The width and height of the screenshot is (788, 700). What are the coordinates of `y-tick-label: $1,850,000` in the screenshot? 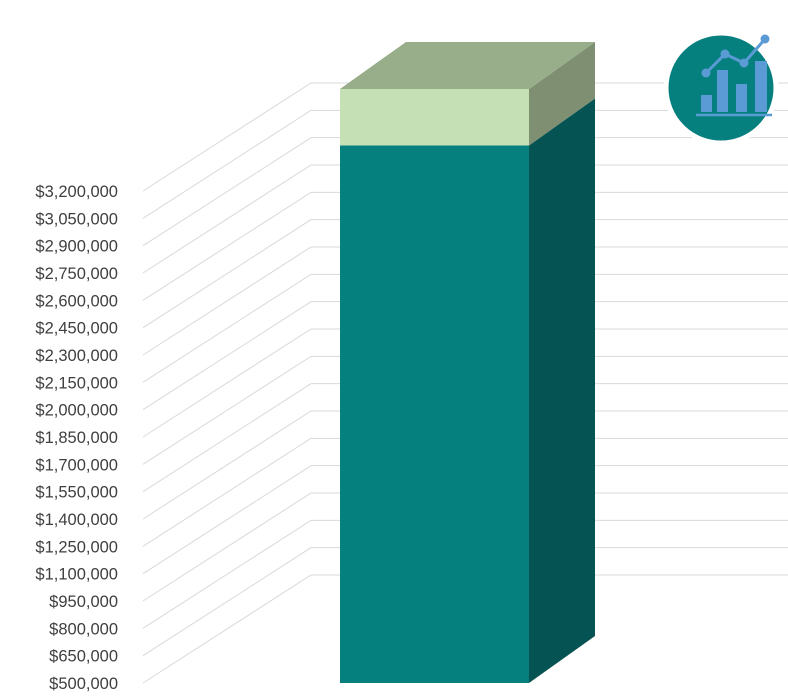 It's located at (76, 438).